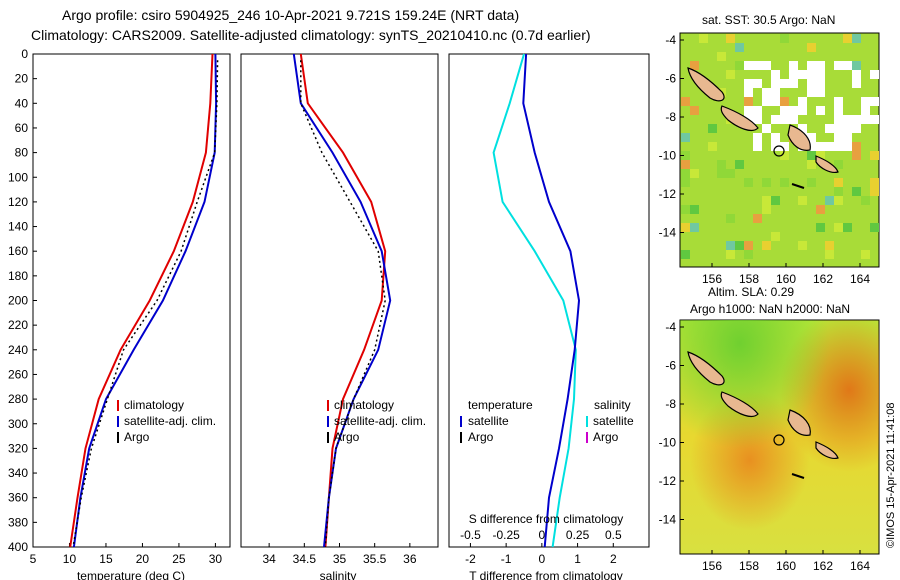 Image resolution: width=900 pixels, height=580 pixels. What do you see at coordinates (670, 79) in the screenshot?
I see `sst-map-y-tick-label: -6` at bounding box center [670, 79].